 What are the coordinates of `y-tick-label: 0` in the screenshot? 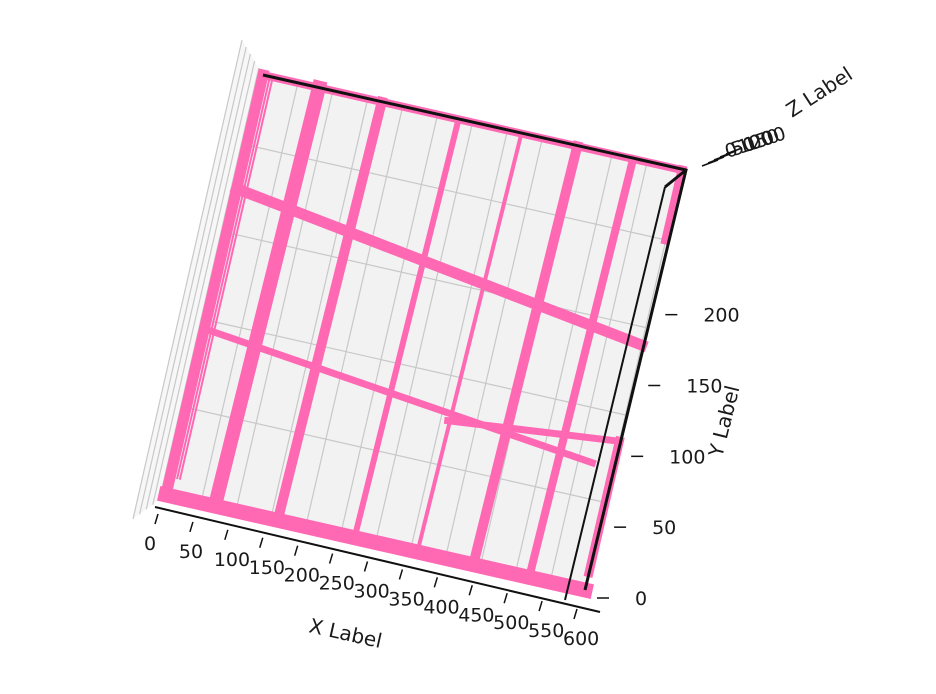 It's located at (641, 599).